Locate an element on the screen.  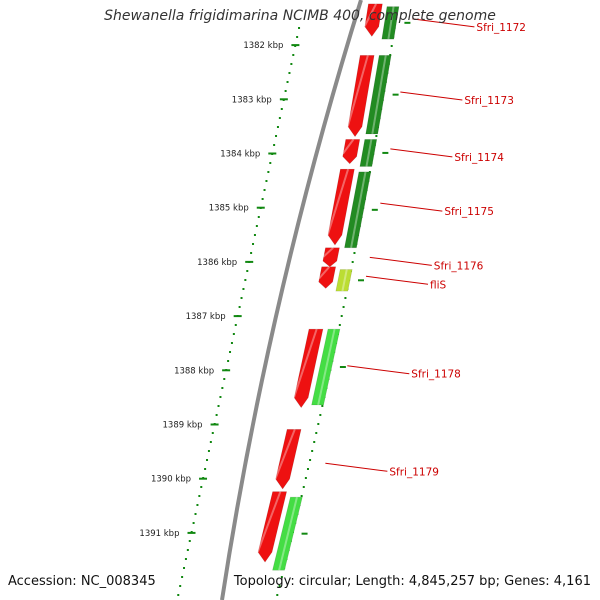
gene-label: Sfri_1172 is located at coordinates (501, 28).